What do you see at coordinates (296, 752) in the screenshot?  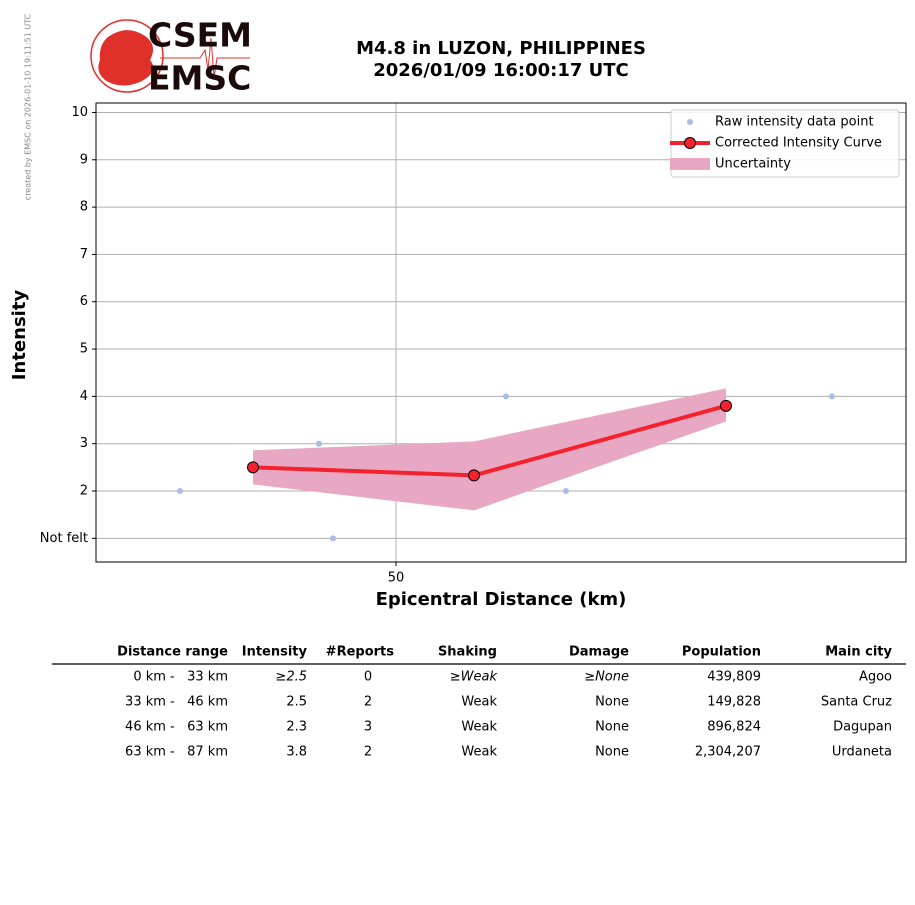 I see `table-cell: 3.8` at bounding box center [296, 752].